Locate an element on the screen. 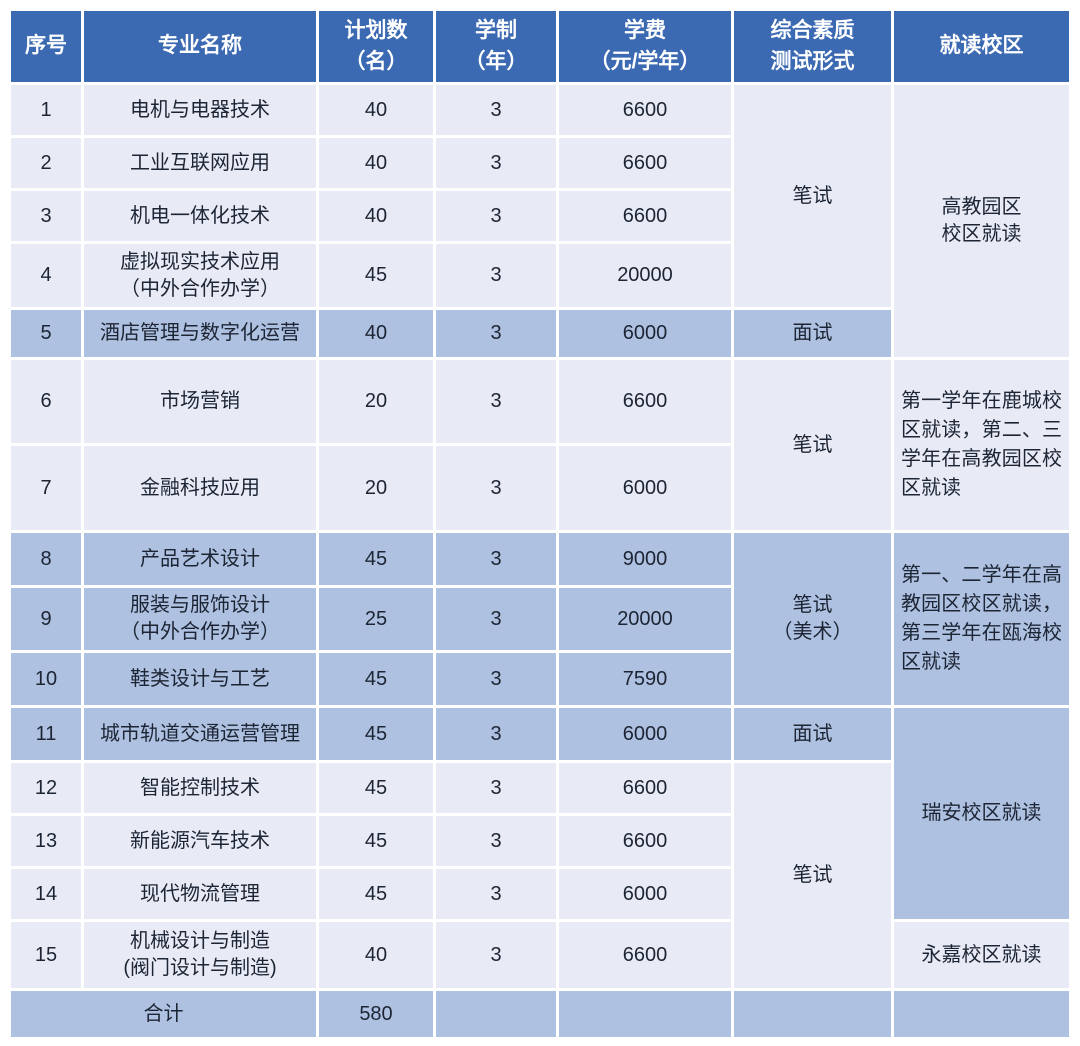 The width and height of the screenshot is (1080, 1046). no-cell: 5 is located at coordinates (46, 333).